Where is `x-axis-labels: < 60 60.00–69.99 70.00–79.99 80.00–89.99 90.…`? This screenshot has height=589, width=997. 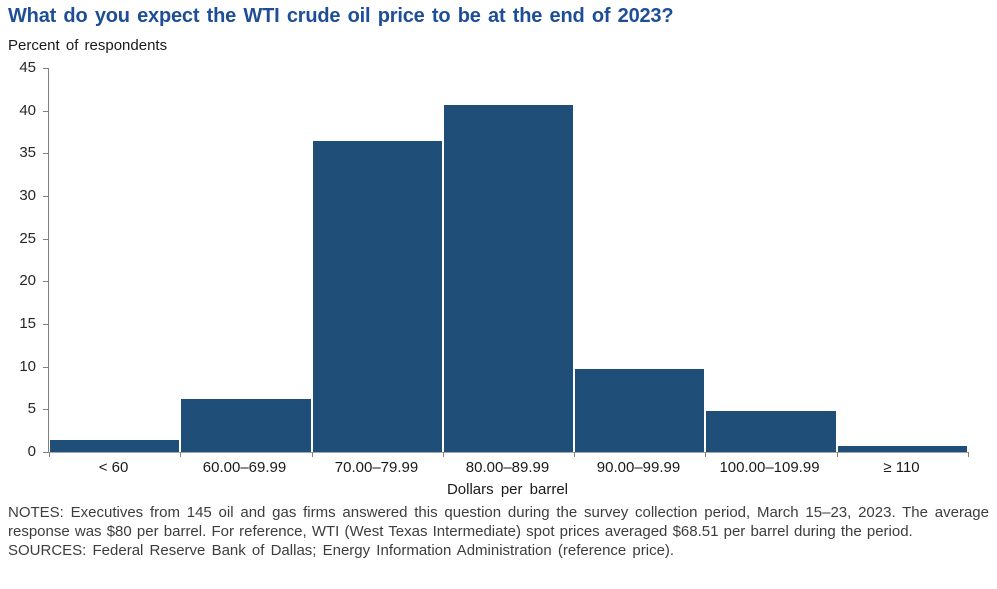
x-axis-labels: < 60 60.00–69.99 70.00–79.99 80.00–89.99 90.… is located at coordinates (507, 468).